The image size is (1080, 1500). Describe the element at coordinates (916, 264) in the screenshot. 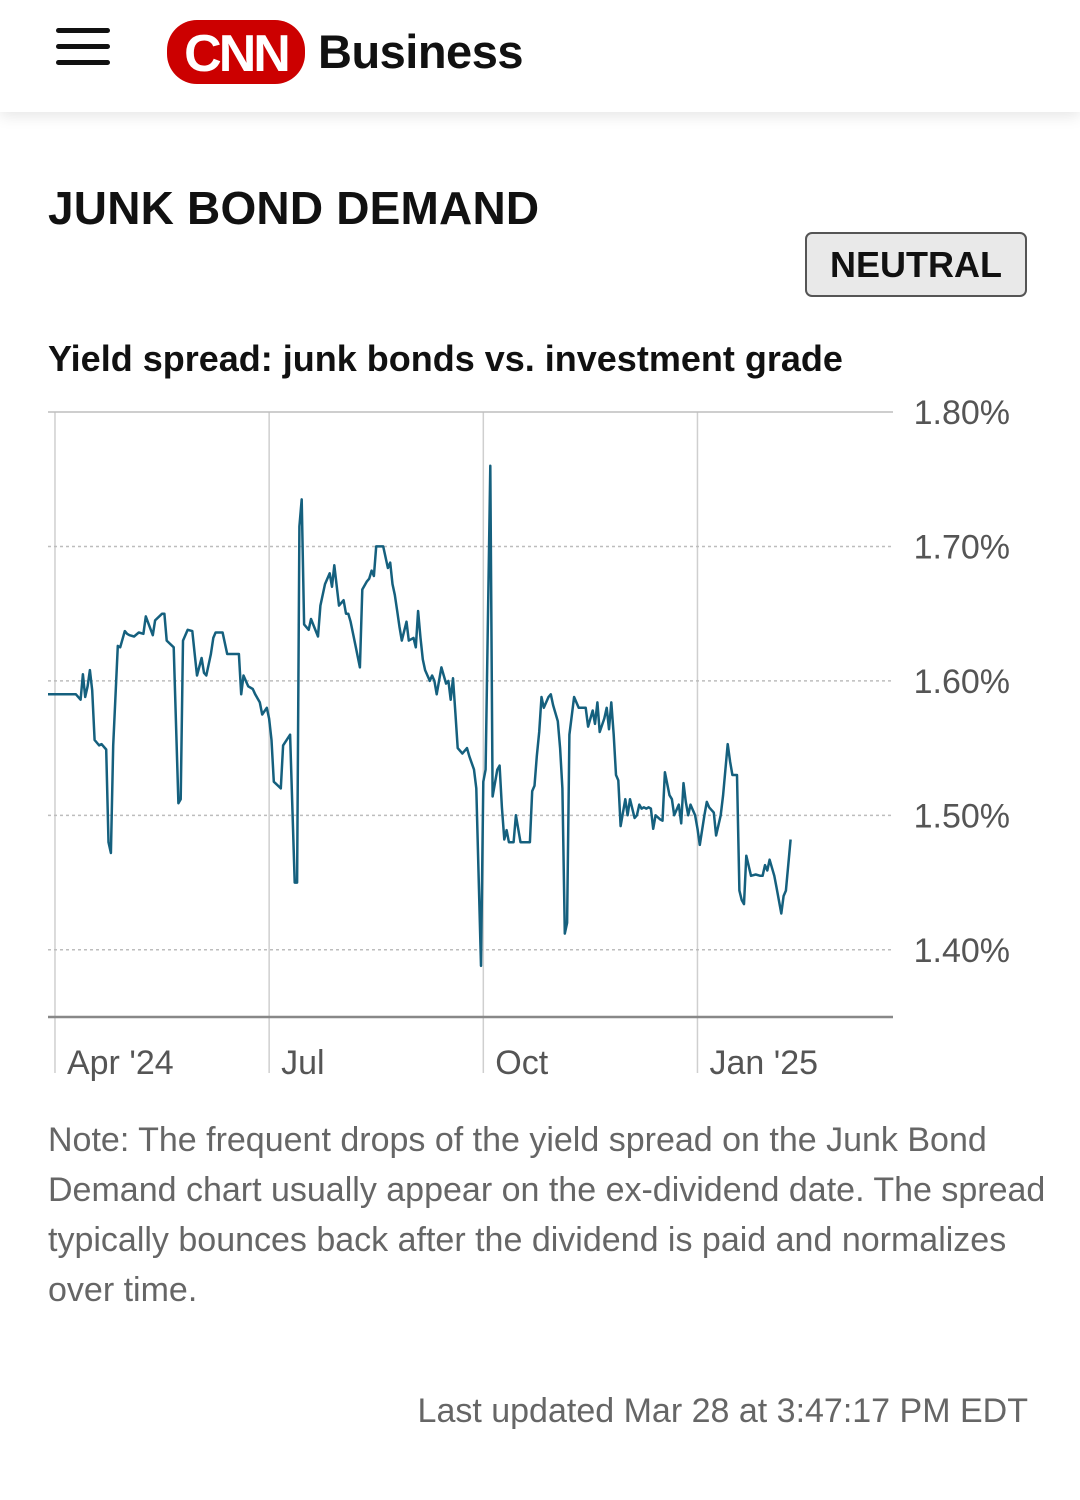

I see `status-badge: NEUTRAL` at that location.